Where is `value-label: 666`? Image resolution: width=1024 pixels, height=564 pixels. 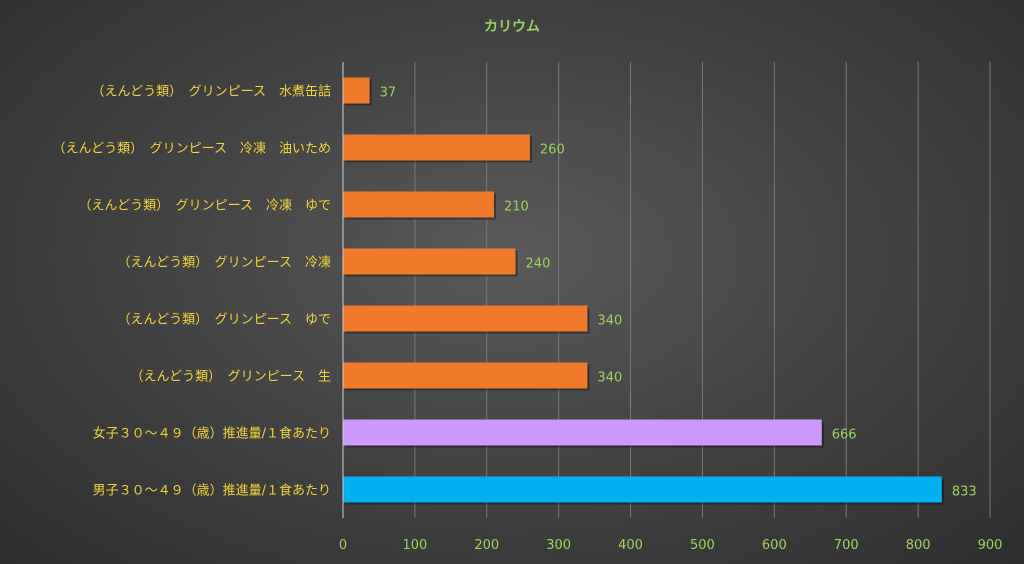 value-label: 666 is located at coordinates (844, 435).